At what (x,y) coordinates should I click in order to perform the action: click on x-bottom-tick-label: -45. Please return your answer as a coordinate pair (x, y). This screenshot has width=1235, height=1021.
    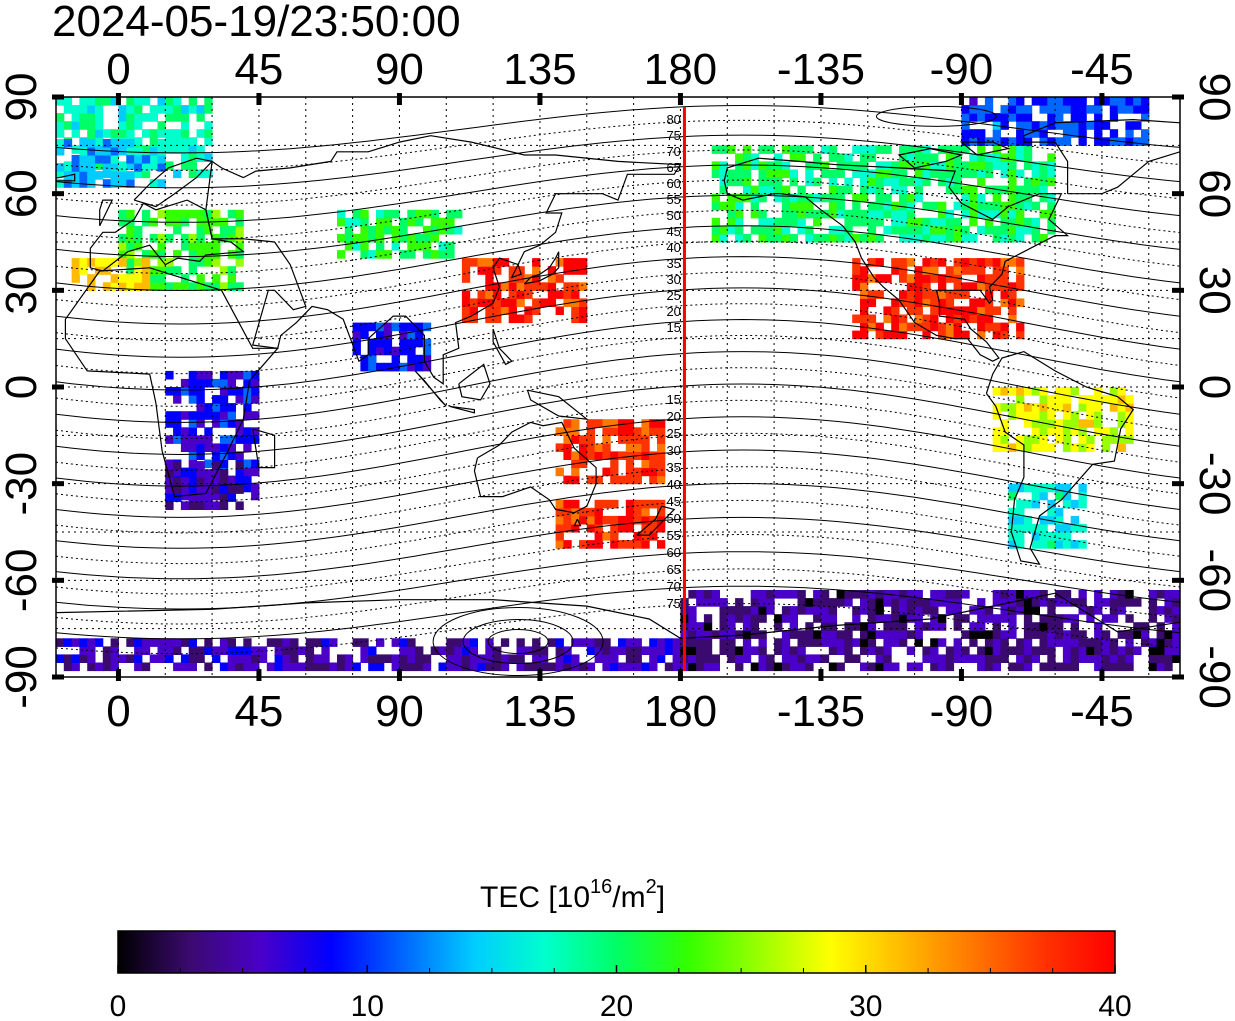
    Looking at the image, I should click on (1102, 711).